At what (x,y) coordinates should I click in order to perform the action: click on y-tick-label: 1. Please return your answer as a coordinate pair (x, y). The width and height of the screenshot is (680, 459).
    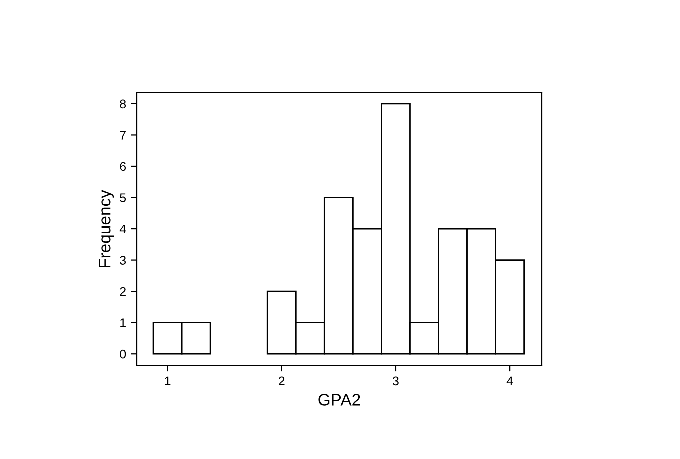
    Looking at the image, I should click on (123, 323).